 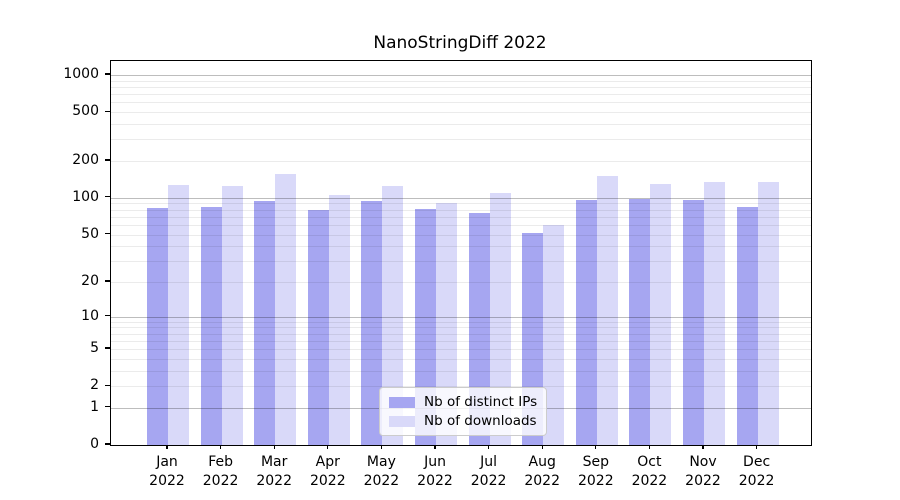 What do you see at coordinates (402, 402) in the screenshot?
I see `legend-swatch-ips` at bounding box center [402, 402].